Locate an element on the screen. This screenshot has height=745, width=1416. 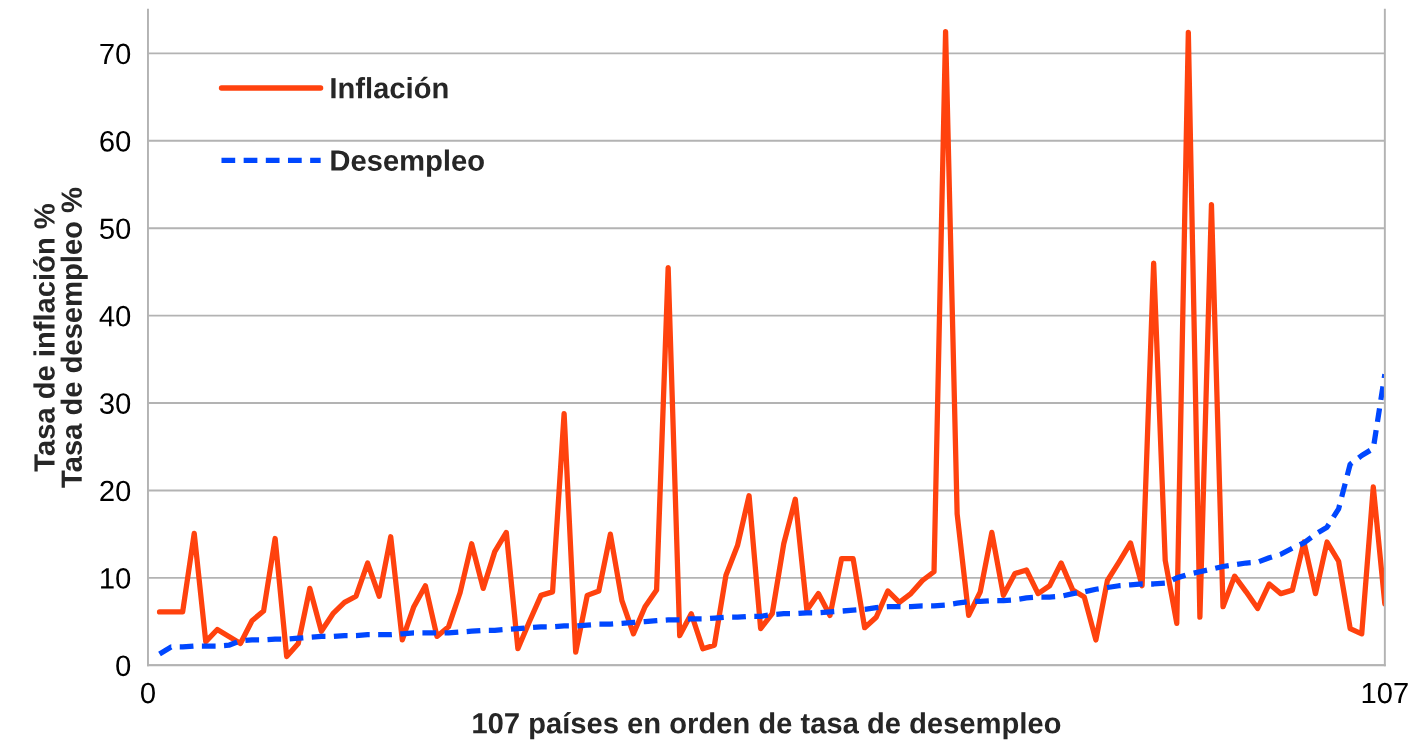
y-axis-title: Tasa de inflación % Tasa de desempleo % is located at coordinates (60, 337).